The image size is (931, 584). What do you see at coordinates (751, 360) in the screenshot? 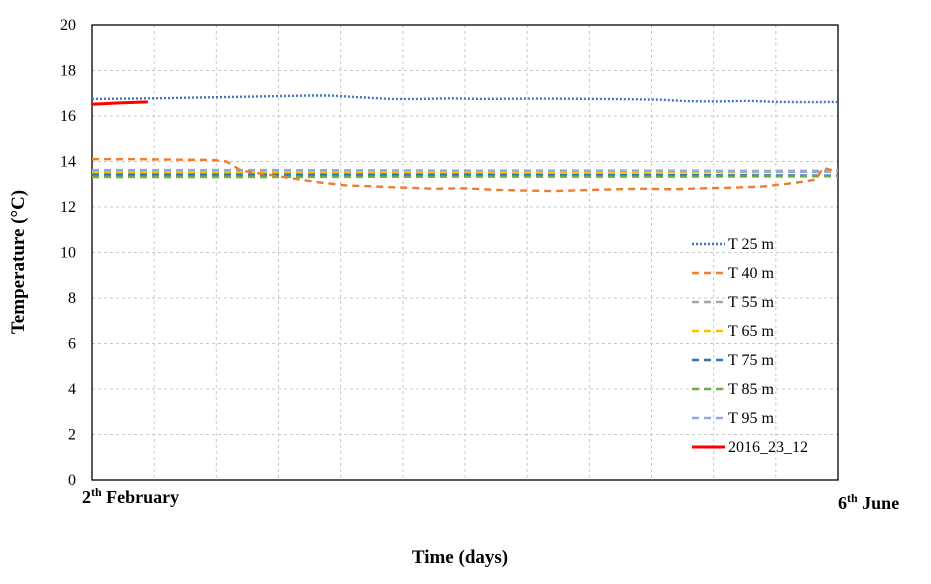
I see `legend-label: T 75 m` at bounding box center [751, 360].